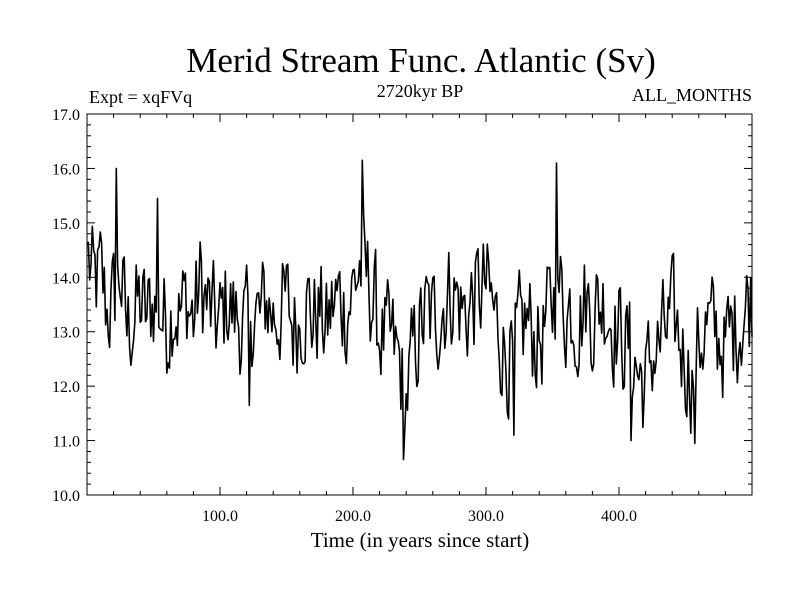  Describe the element at coordinates (619, 516) in the screenshot. I see `x-tick-label: 400.0` at that location.